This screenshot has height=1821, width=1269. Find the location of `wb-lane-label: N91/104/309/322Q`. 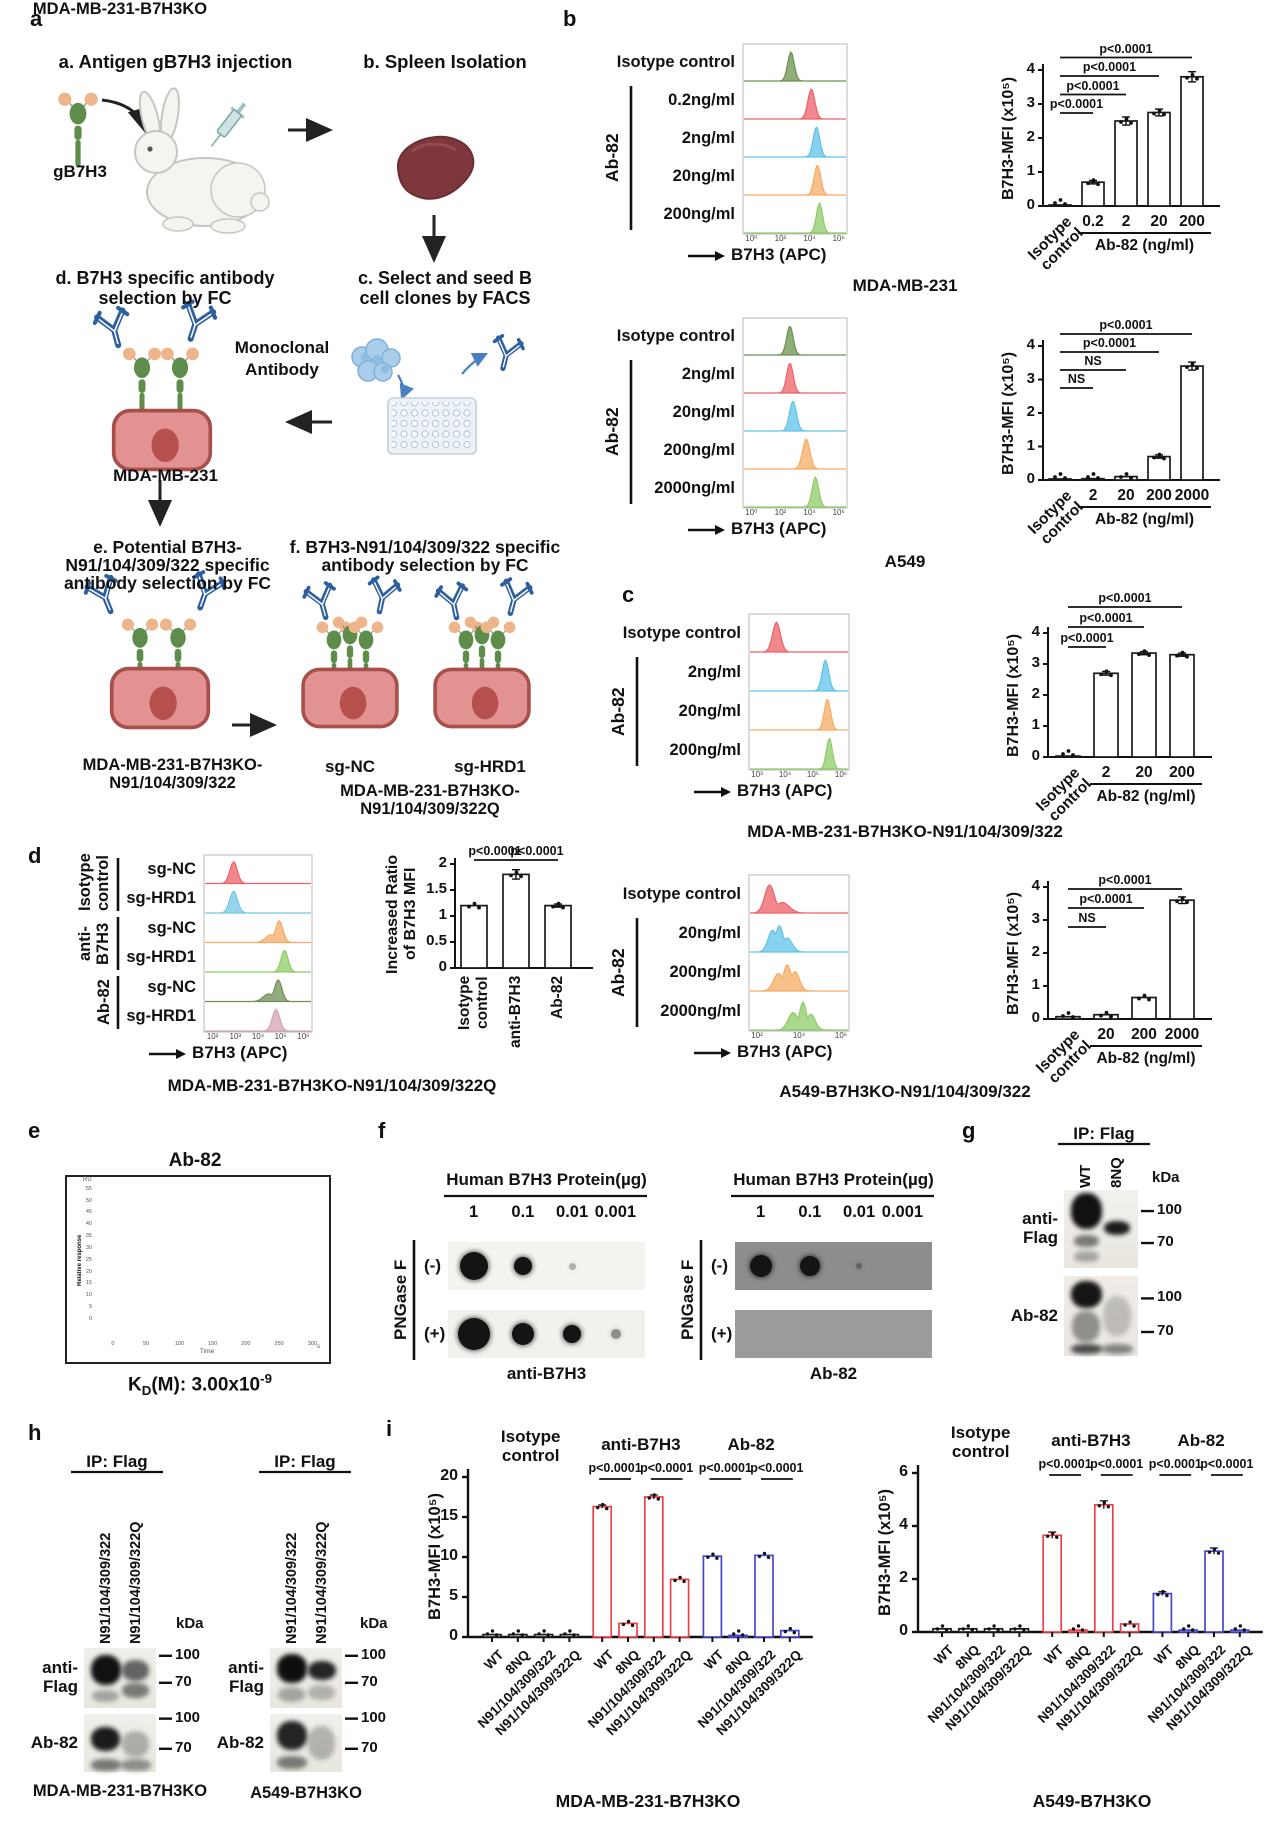

wb-lane-label: N91/104/309/322Q is located at coordinates (135, 1582).